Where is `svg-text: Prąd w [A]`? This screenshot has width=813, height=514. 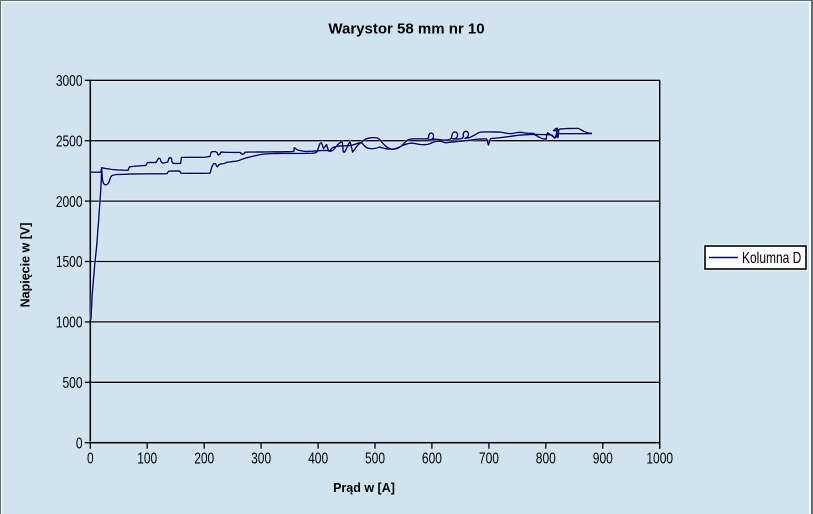
svg-text: Prąd w [A] is located at coordinates (364, 488).